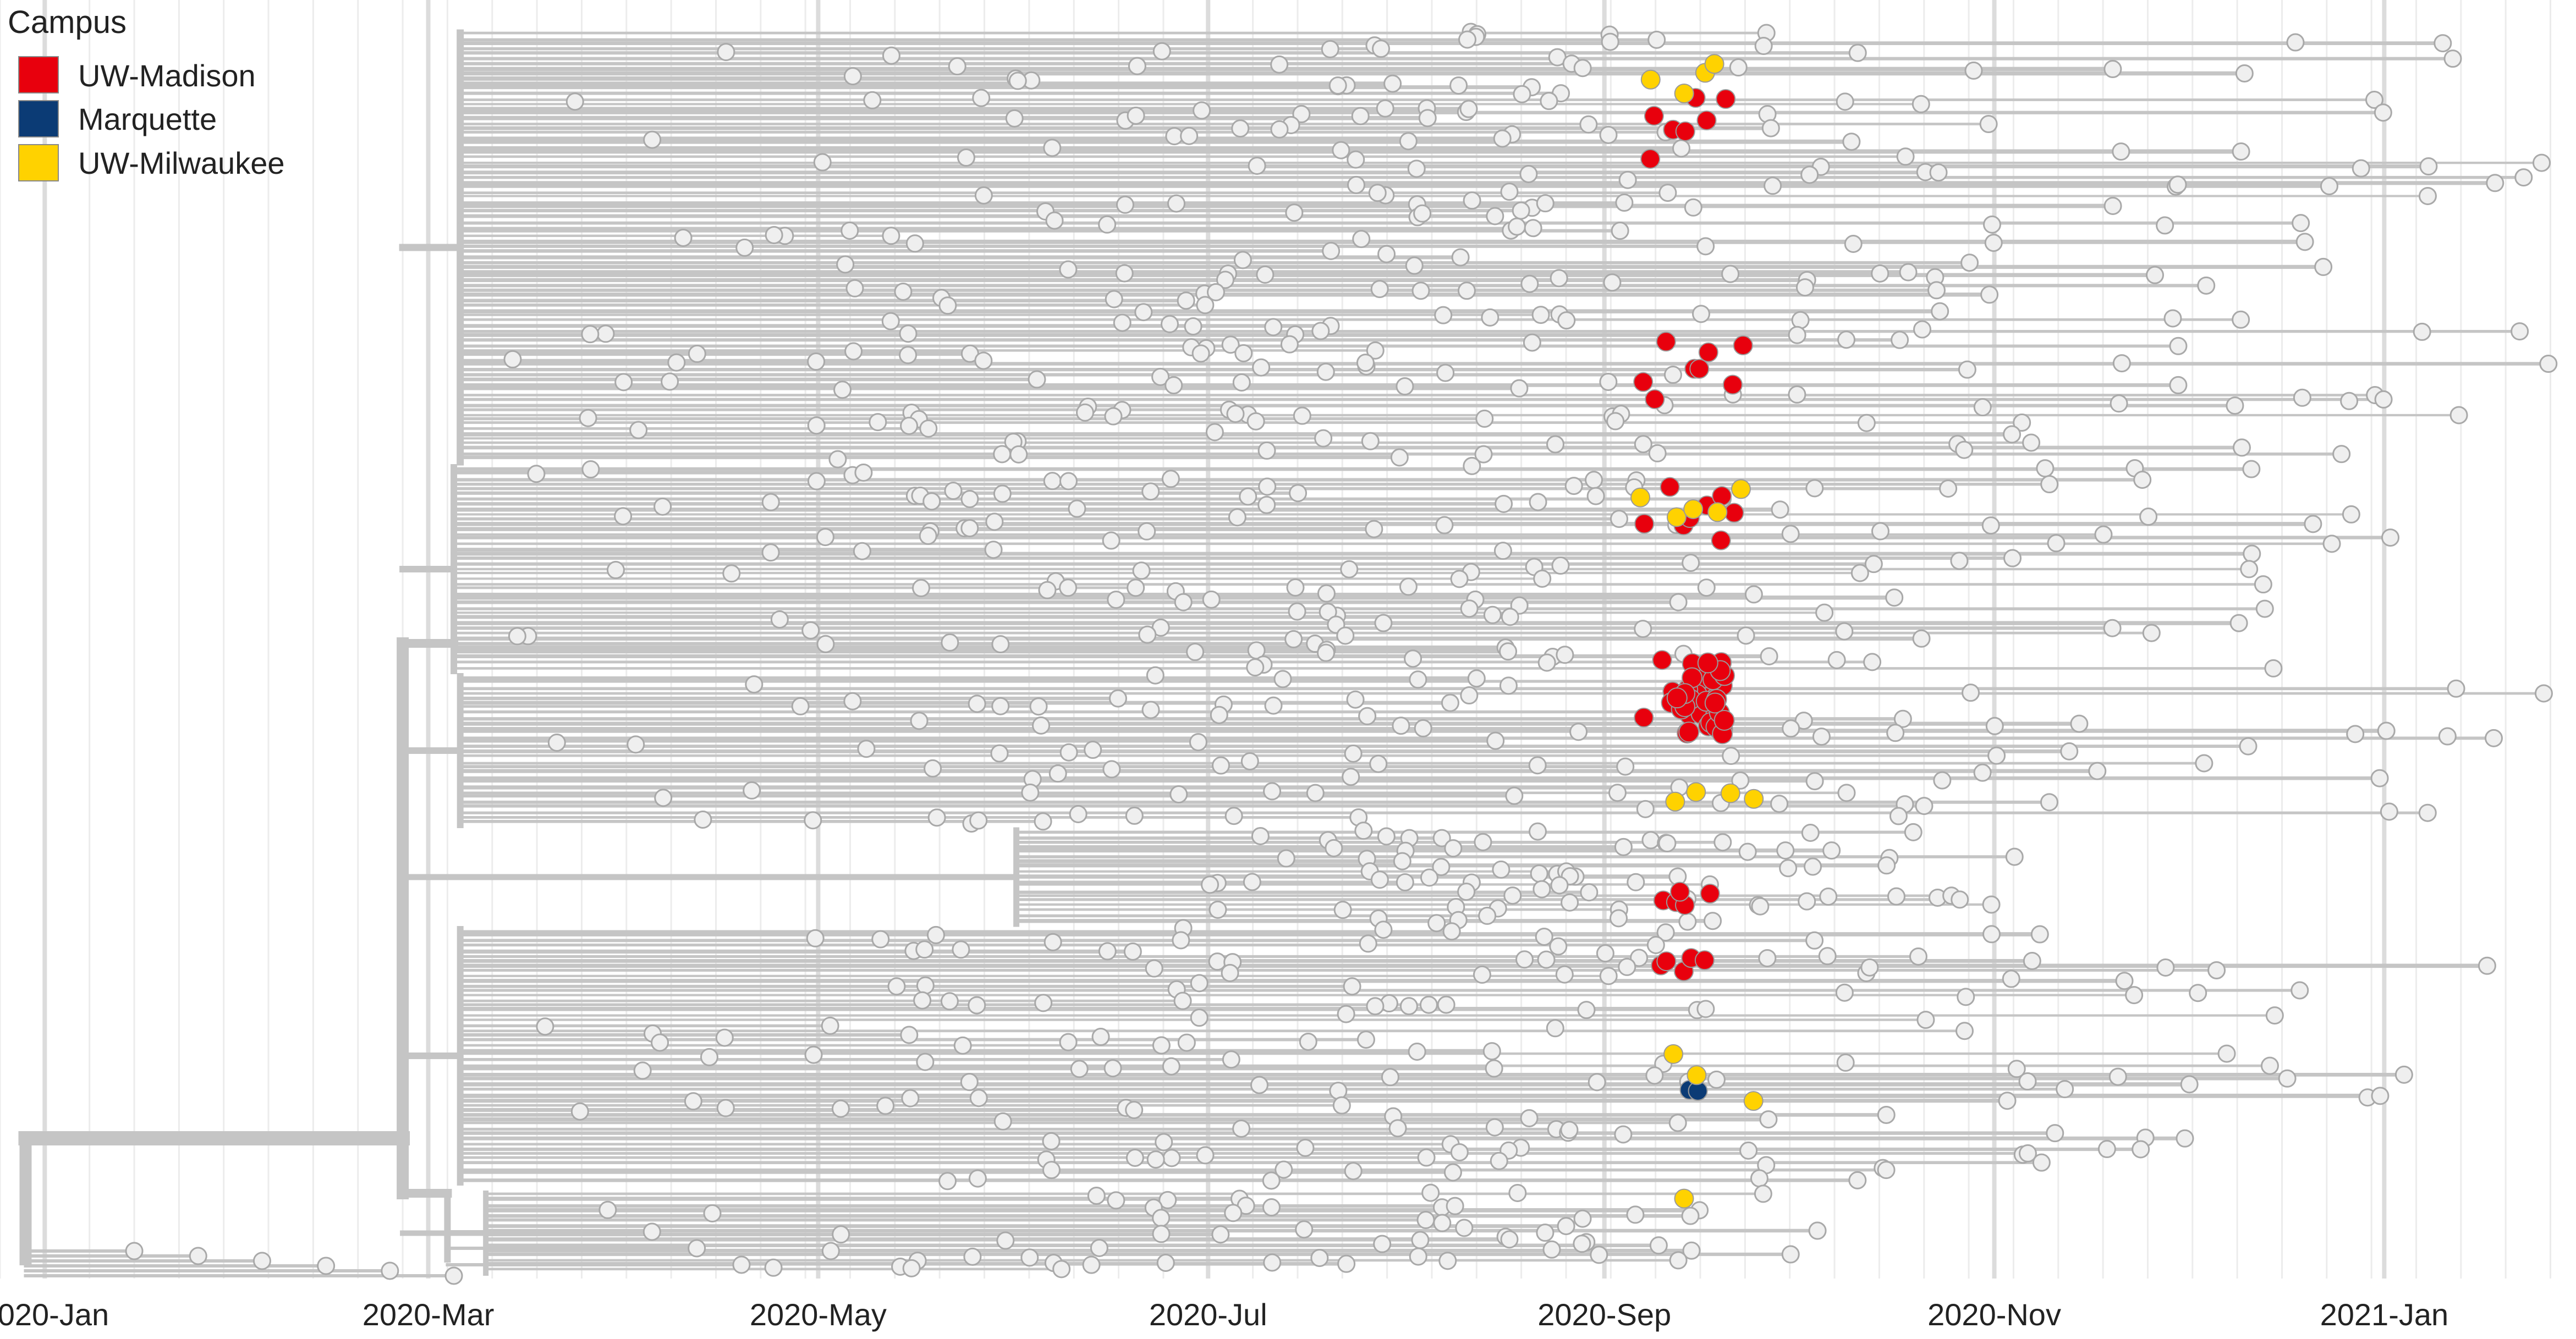 Image resolution: width=2576 pixels, height=1339 pixels. Describe the element at coordinates (1208, 1314) in the screenshot. I see `x-tick-label: 2020-Jul` at that location.